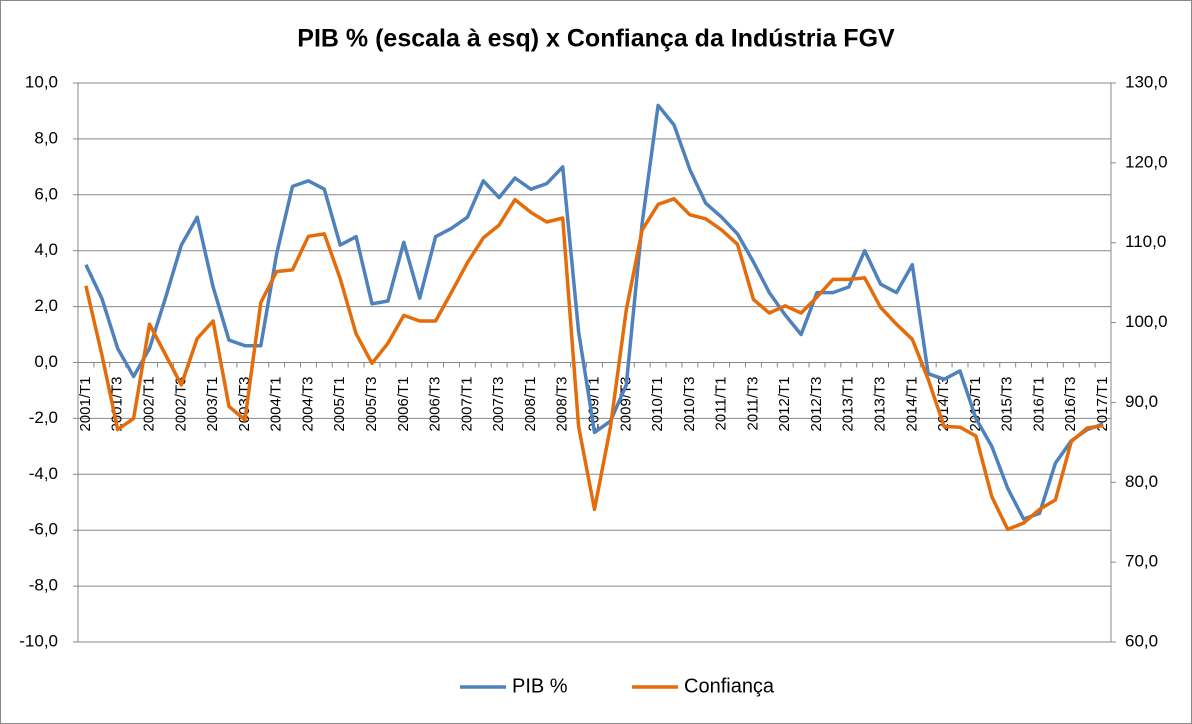  What do you see at coordinates (752, 404) in the screenshot?
I see `x-tick-label: 2011/T3` at bounding box center [752, 404].